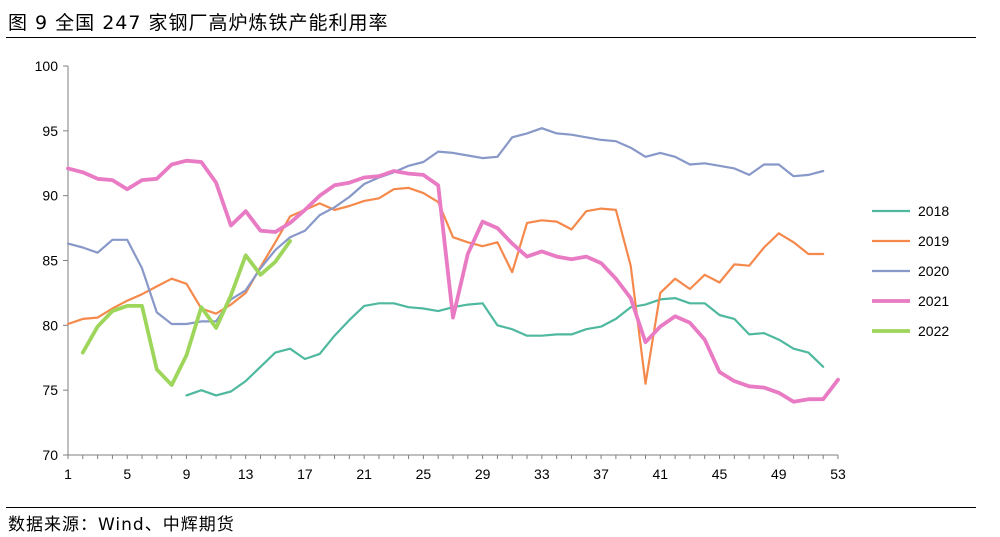 This screenshot has height=537, width=1000. I want to click on legend-label-2020: 2020, so click(933, 271).